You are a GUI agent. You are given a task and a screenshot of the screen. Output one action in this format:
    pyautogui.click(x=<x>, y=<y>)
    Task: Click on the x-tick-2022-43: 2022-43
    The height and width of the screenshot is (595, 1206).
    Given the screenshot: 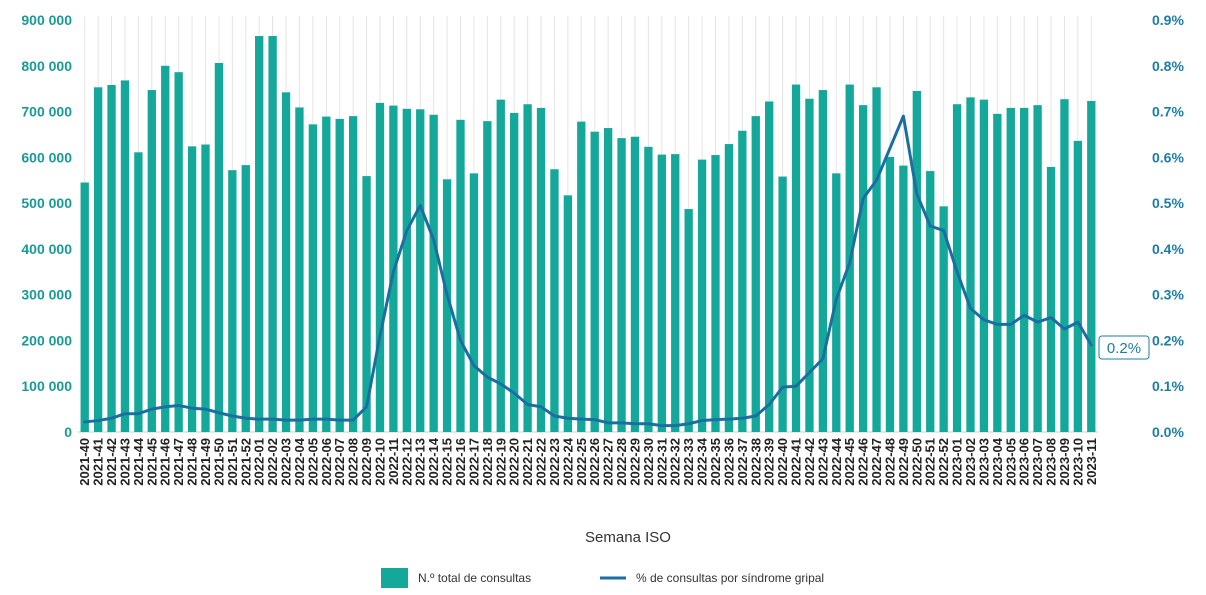 What is the action you would take?
    pyautogui.click(x=822, y=462)
    